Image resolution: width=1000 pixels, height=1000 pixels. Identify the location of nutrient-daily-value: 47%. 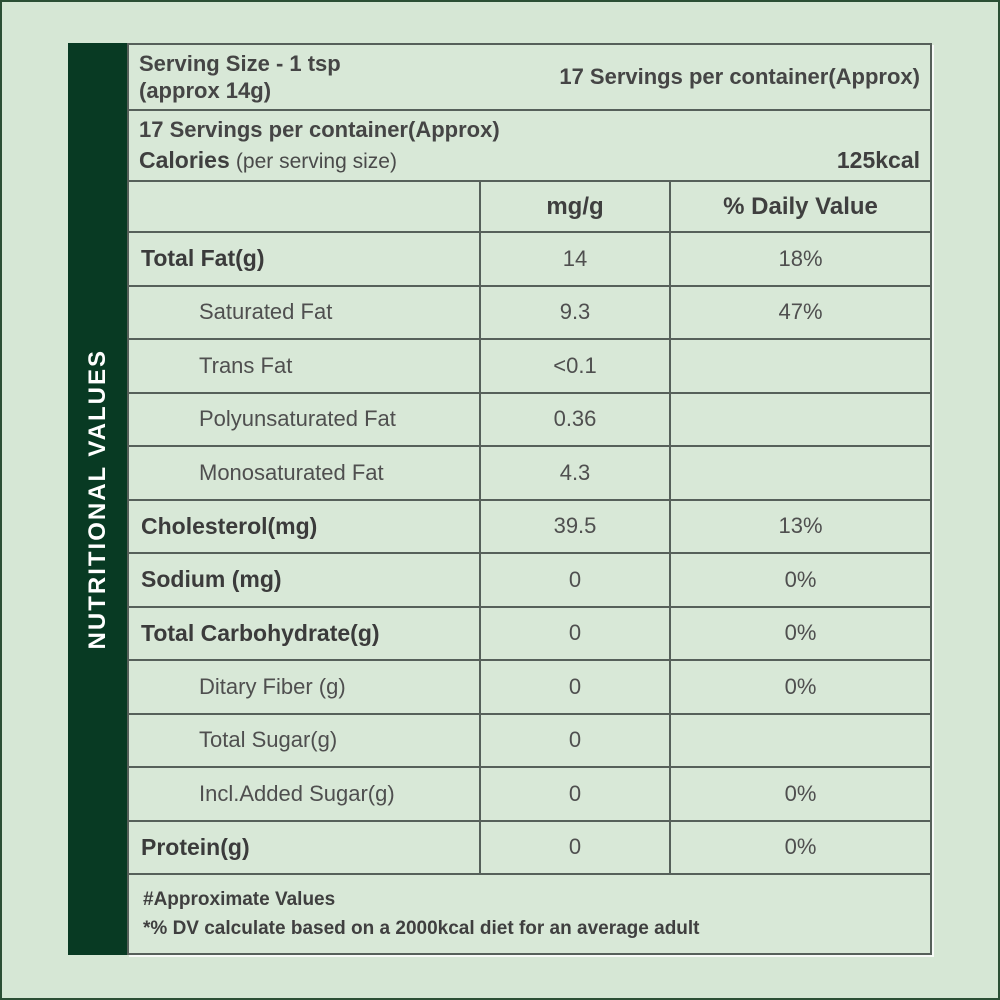
(800, 312).